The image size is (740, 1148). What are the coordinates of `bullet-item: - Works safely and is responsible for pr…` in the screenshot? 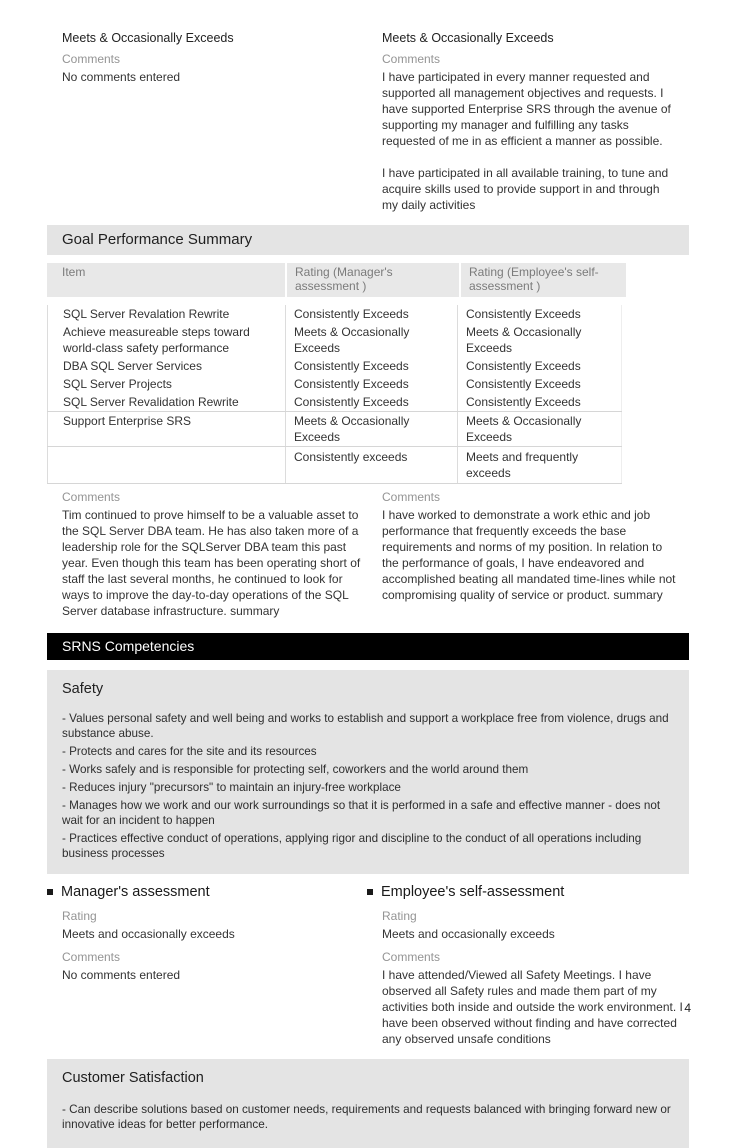 It's located at (295, 769).